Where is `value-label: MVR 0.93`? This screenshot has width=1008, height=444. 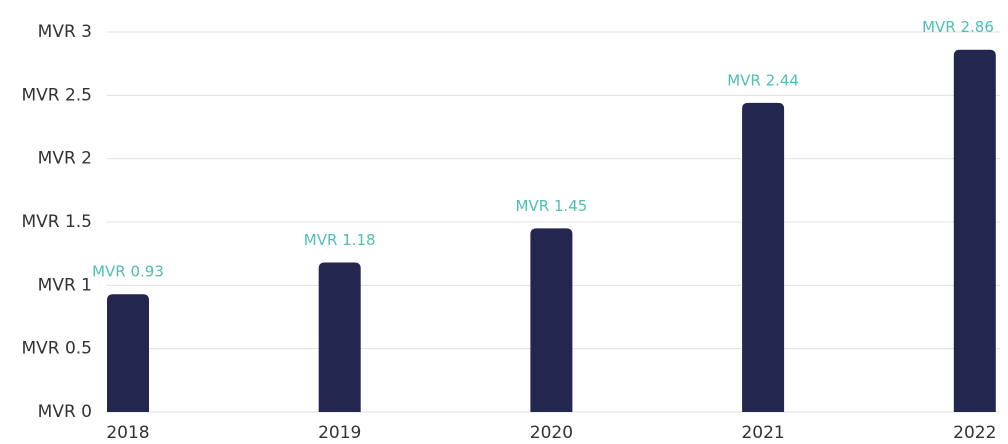
value-label: MVR 0.93 is located at coordinates (128, 272).